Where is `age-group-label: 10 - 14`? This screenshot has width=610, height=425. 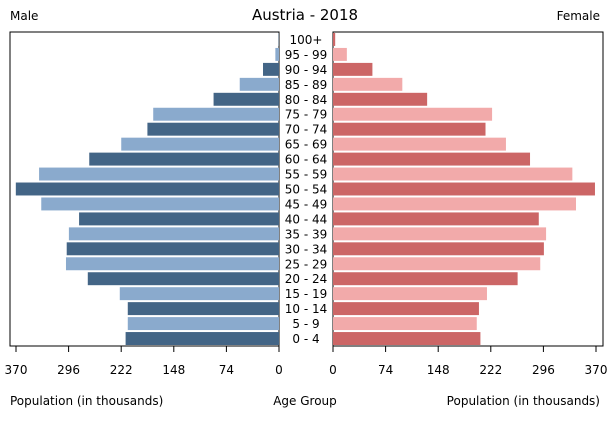 age-group-label: 10 - 14 is located at coordinates (306, 309).